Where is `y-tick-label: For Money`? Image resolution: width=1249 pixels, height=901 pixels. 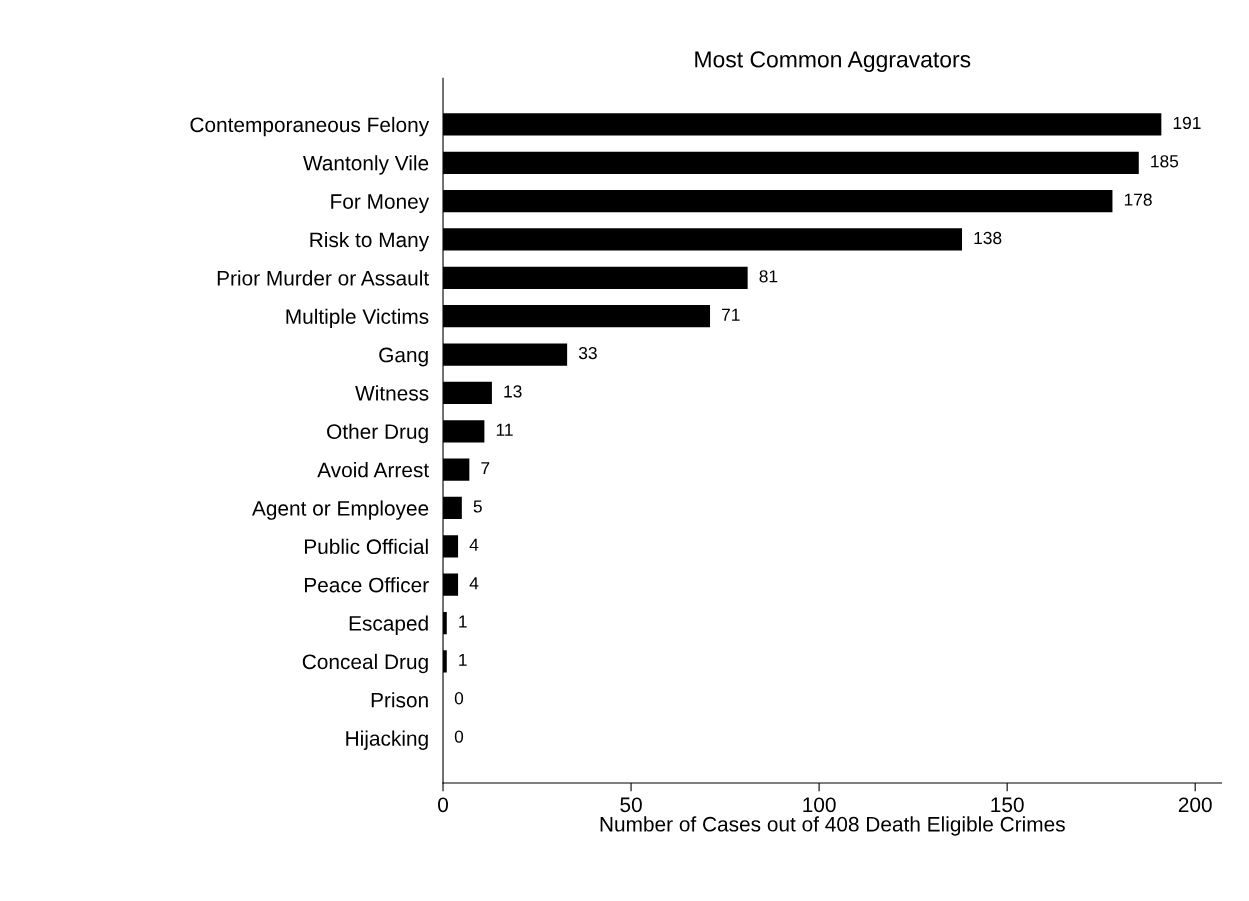 y-tick-label: For Money is located at coordinates (380, 203).